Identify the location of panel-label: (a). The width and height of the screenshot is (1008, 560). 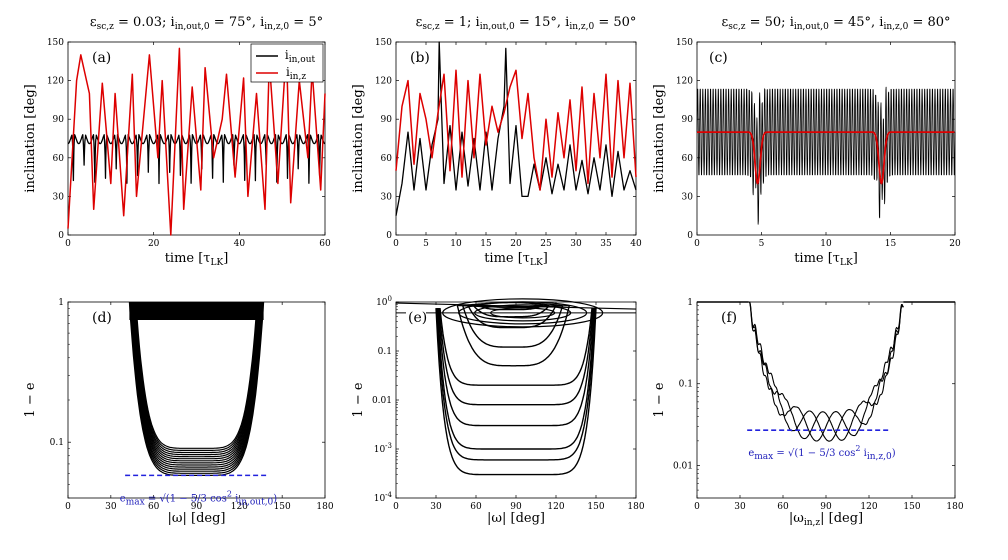
(101, 58).